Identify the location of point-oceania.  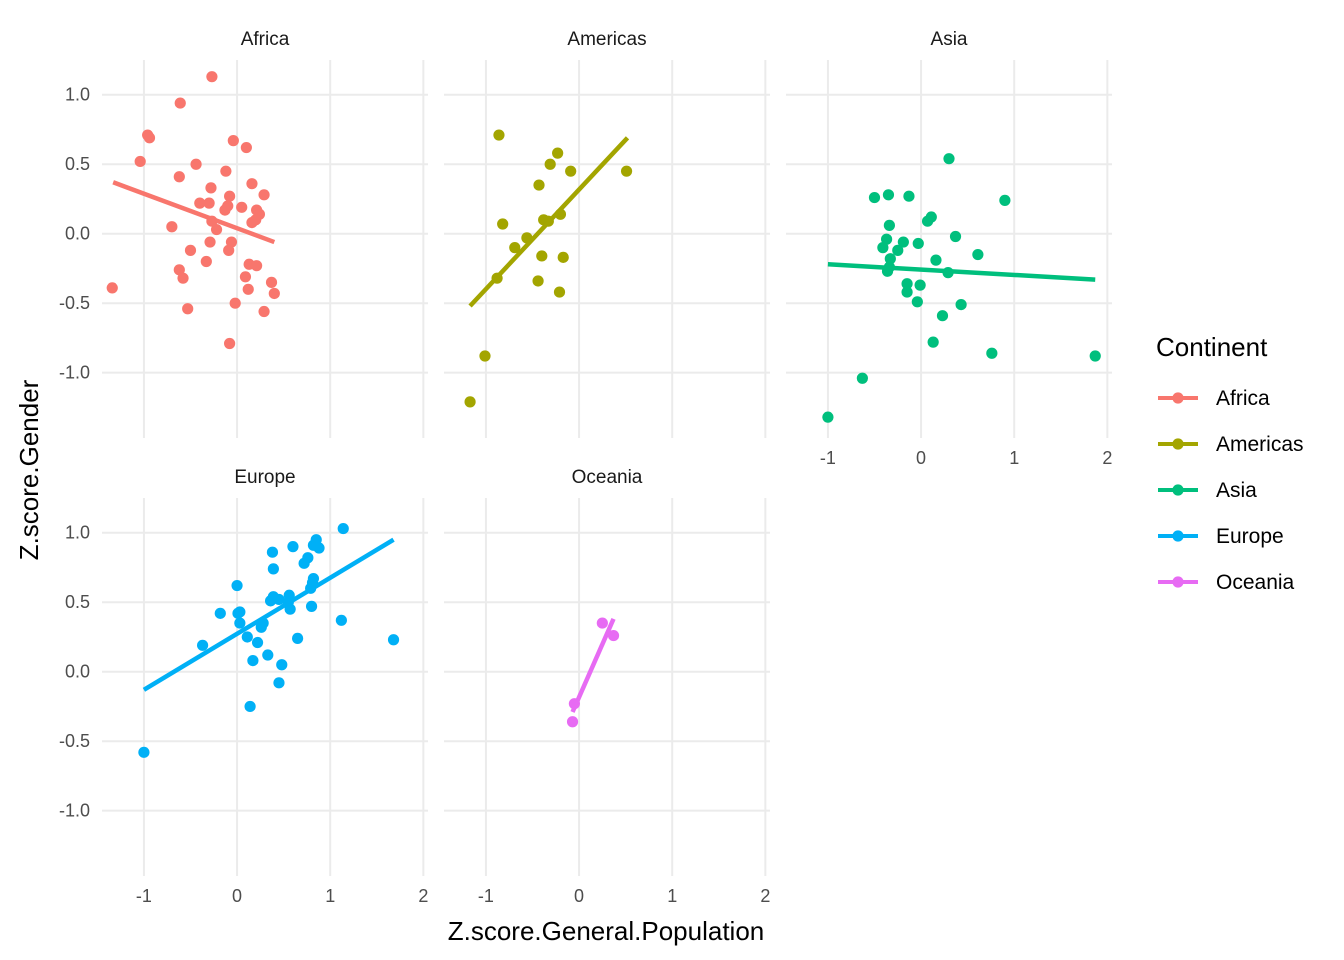
(613, 635).